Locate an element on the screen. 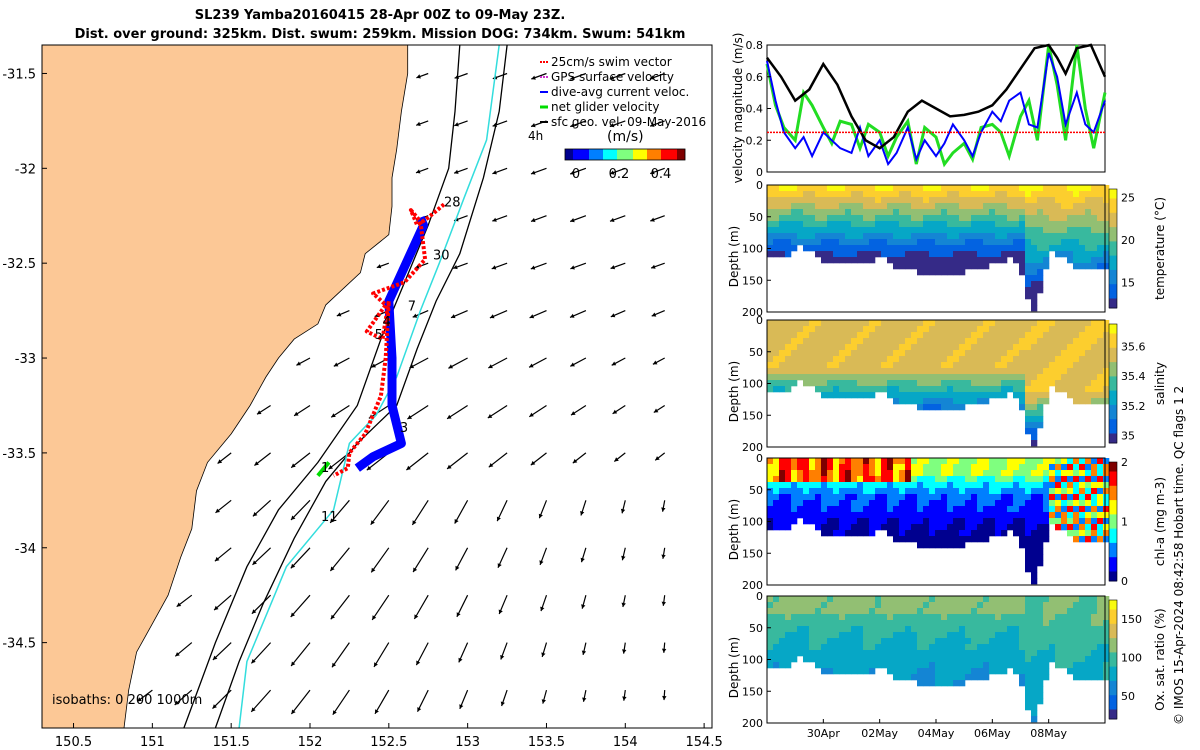 This screenshot has width=1200, height=750. day-label: 7 is located at coordinates (412, 307).